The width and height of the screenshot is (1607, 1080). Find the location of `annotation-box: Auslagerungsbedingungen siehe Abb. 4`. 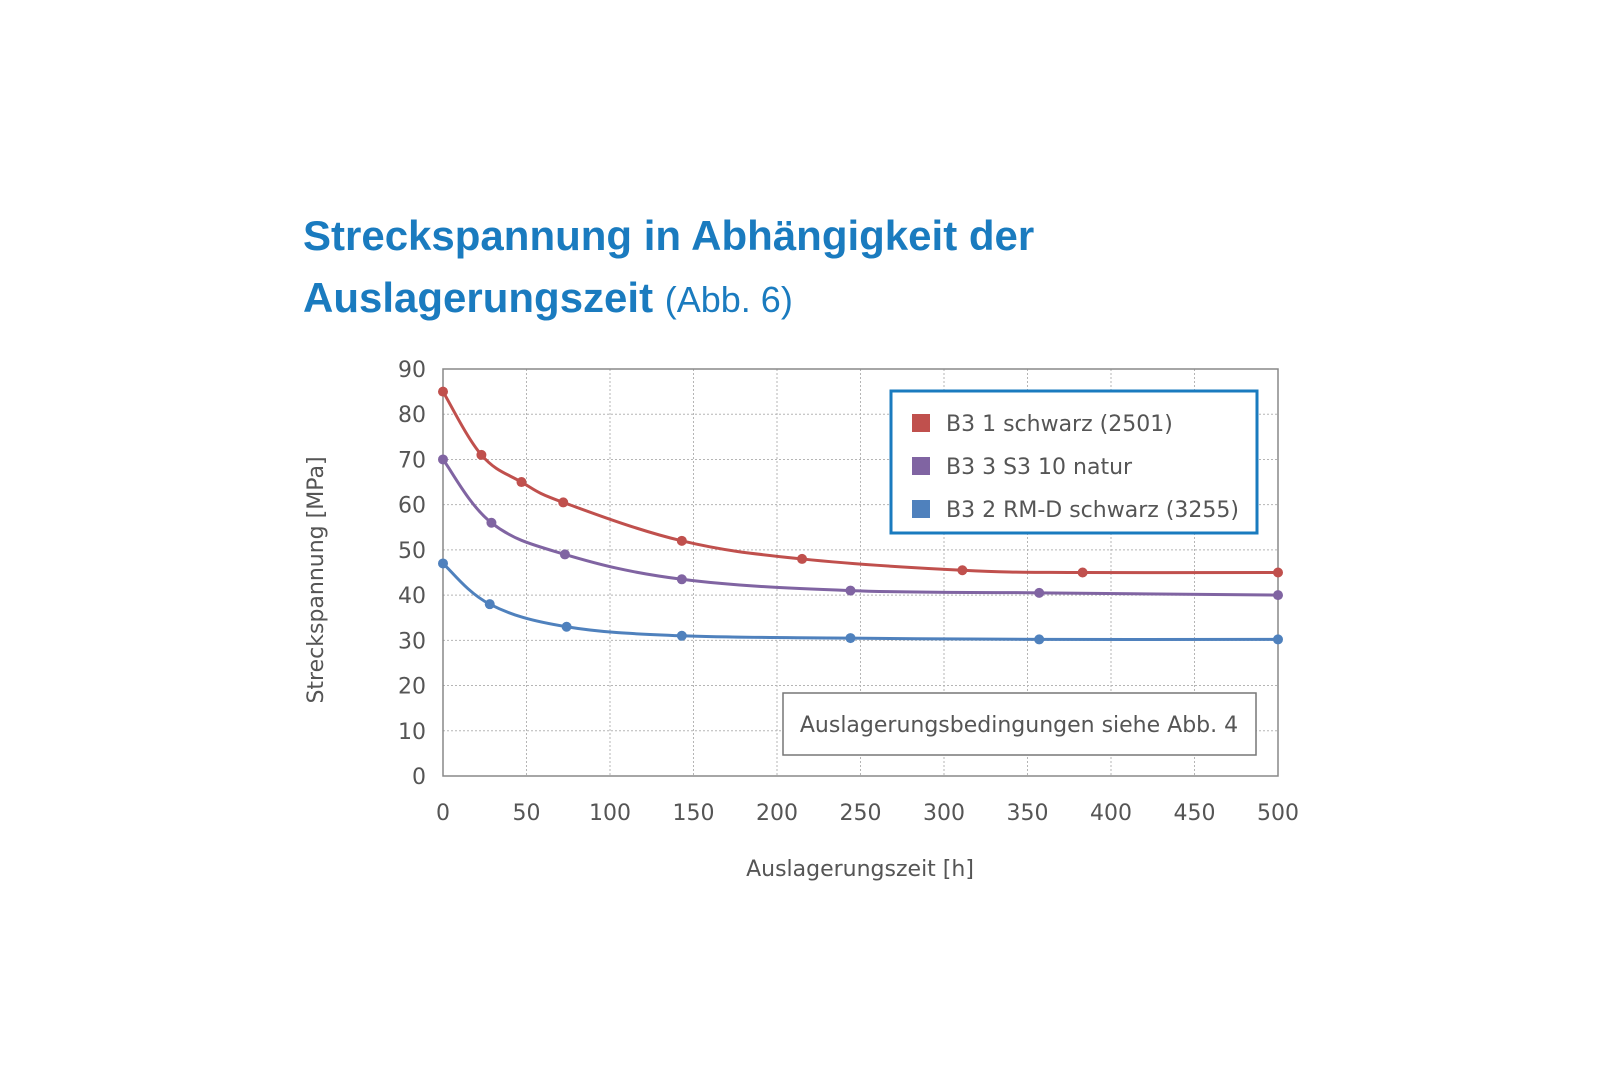

annotation-box: Auslagerungsbedingungen siehe Abb. 4 is located at coordinates (1019, 724).